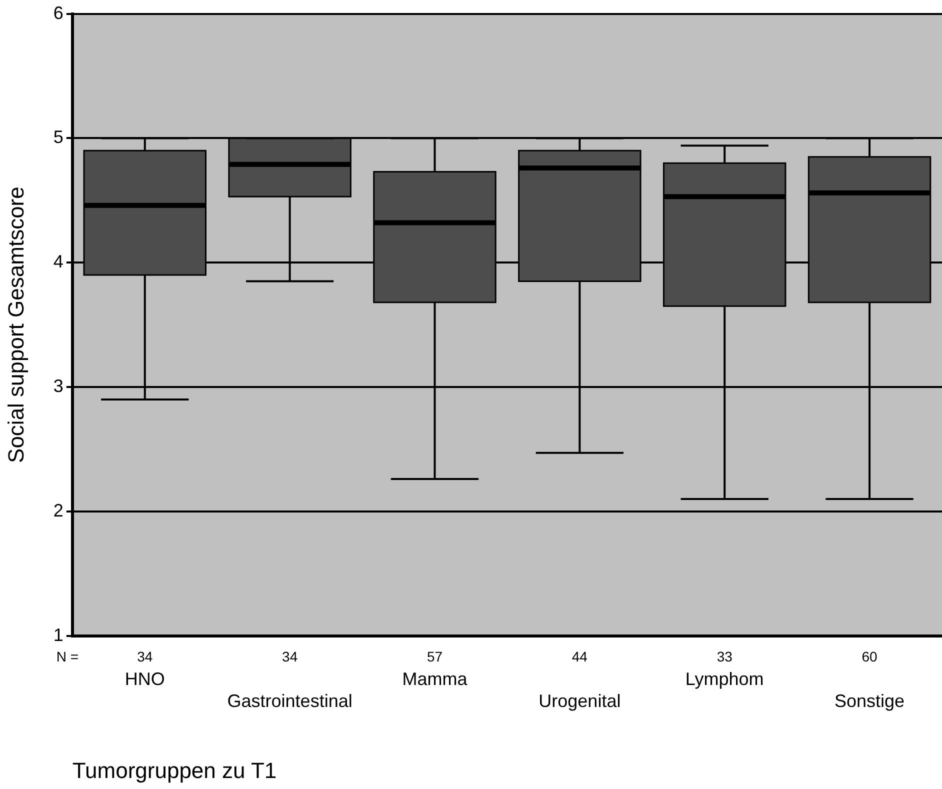 This screenshot has height=789, width=942. I want to click on x-tick-label: Sonstige, so click(869, 700).